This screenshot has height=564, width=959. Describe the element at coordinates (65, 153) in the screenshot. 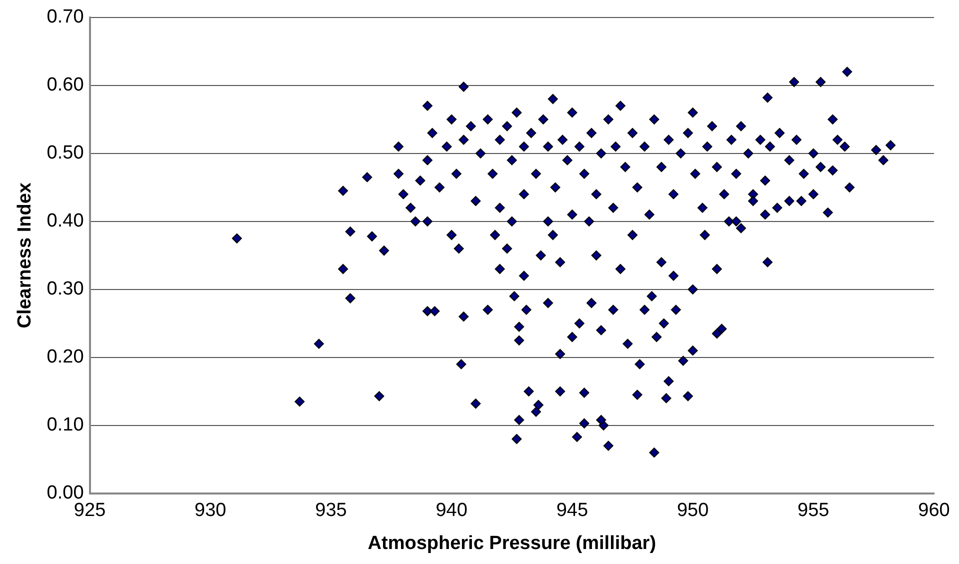

I see `y-tick-label: 0.50` at that location.